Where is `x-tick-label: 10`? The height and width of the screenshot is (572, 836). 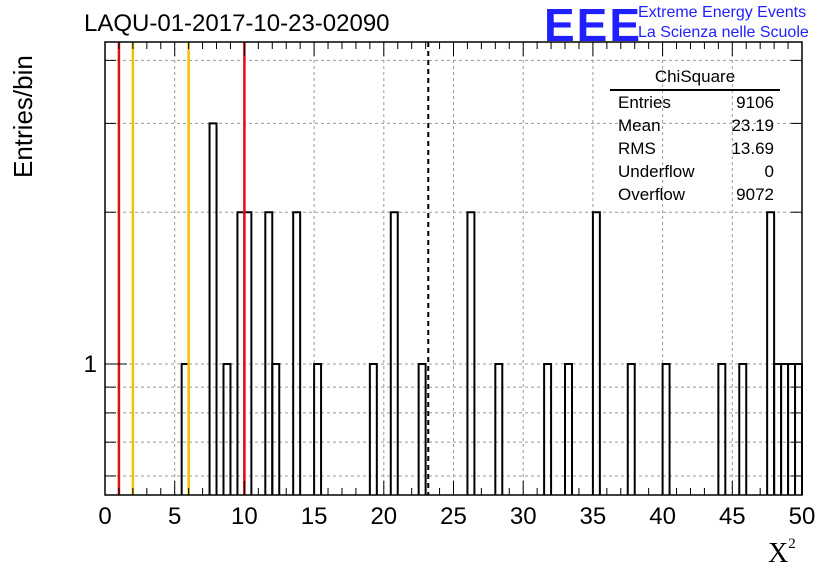
x-tick-label: 10 is located at coordinates (244, 516).